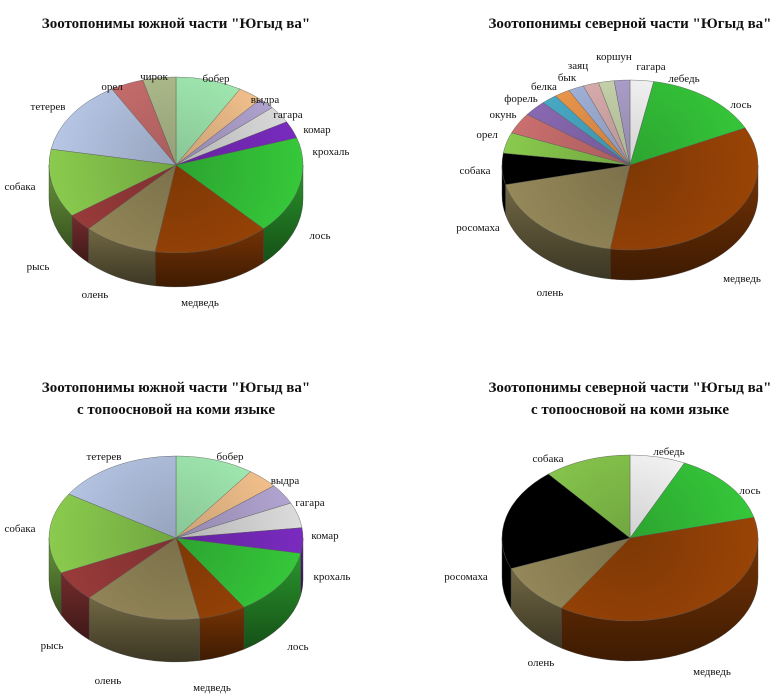  What do you see at coordinates (154, 77) in the screenshot?
I see `slice-label-чирок: чирок` at bounding box center [154, 77].